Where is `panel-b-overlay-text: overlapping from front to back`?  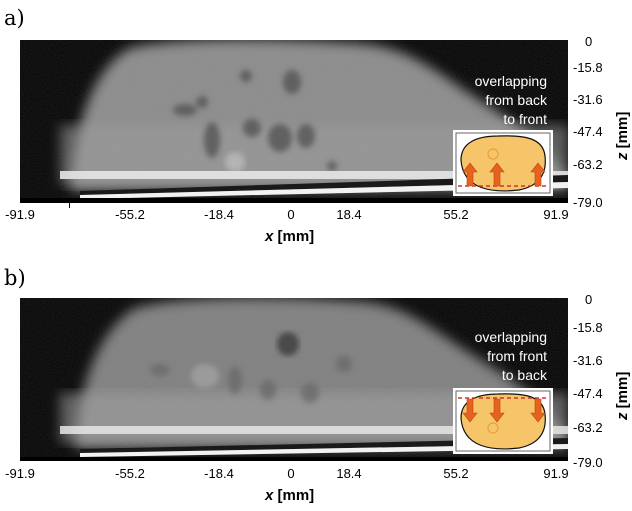
panel-b-overlay-text: overlapping from front to back is located at coordinates (511, 356).